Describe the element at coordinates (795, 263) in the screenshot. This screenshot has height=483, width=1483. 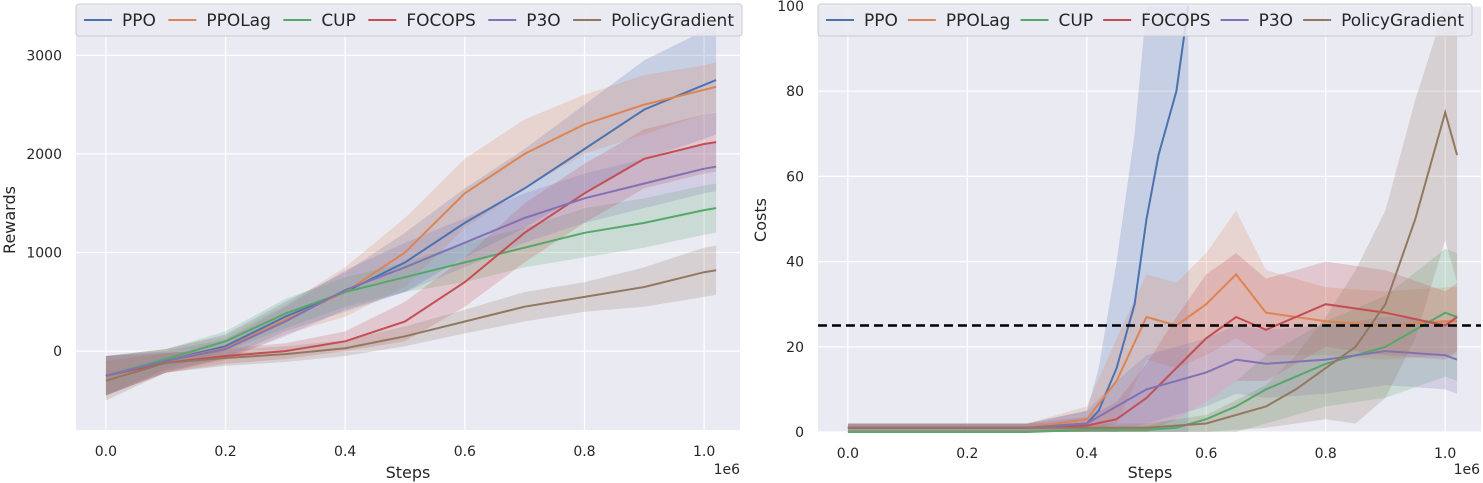
I see `y-tick-label: 40` at that location.